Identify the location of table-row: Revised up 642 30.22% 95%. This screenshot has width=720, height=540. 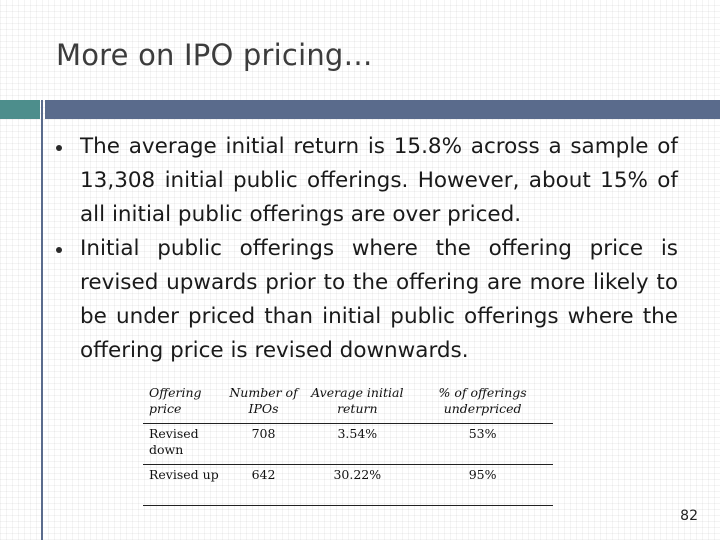
(348, 485).